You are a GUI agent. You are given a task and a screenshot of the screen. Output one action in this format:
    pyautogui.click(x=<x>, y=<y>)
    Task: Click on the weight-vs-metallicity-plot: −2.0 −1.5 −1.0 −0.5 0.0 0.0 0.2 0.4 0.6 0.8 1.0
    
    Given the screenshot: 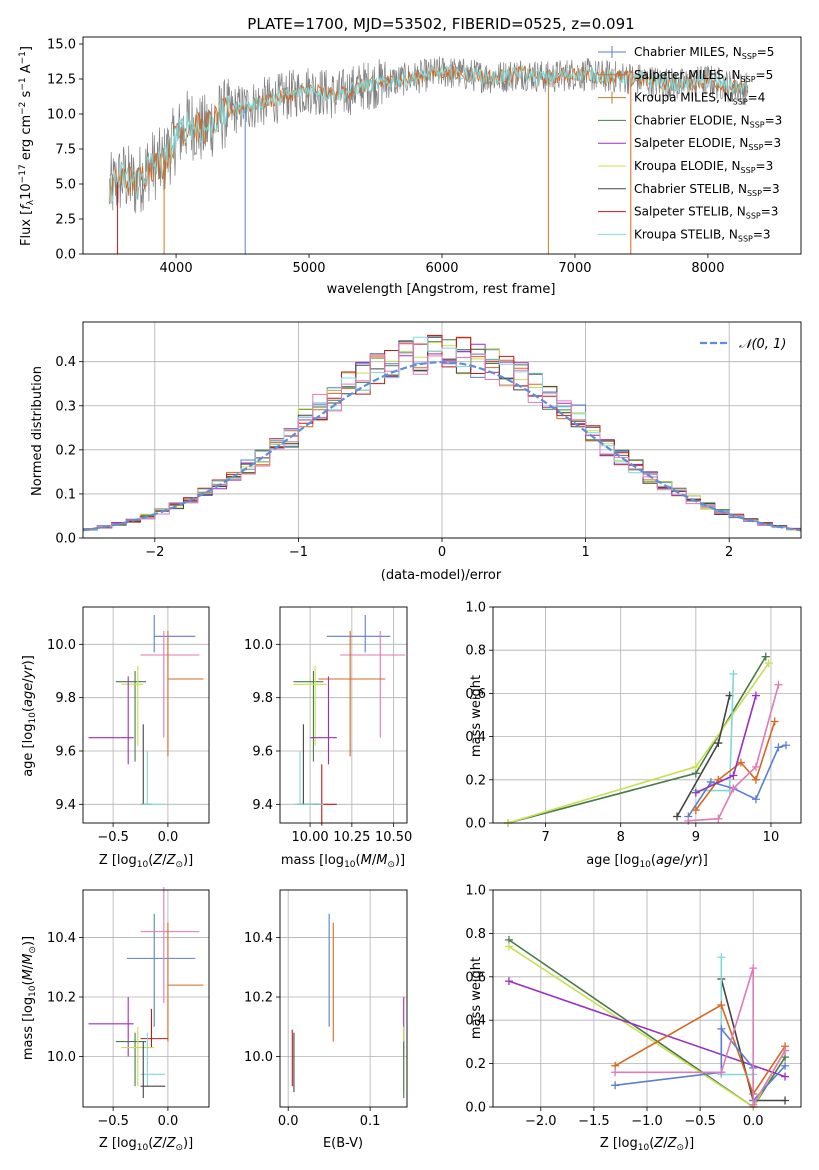 What is the action you would take?
    pyautogui.click(x=633, y=1006)
    